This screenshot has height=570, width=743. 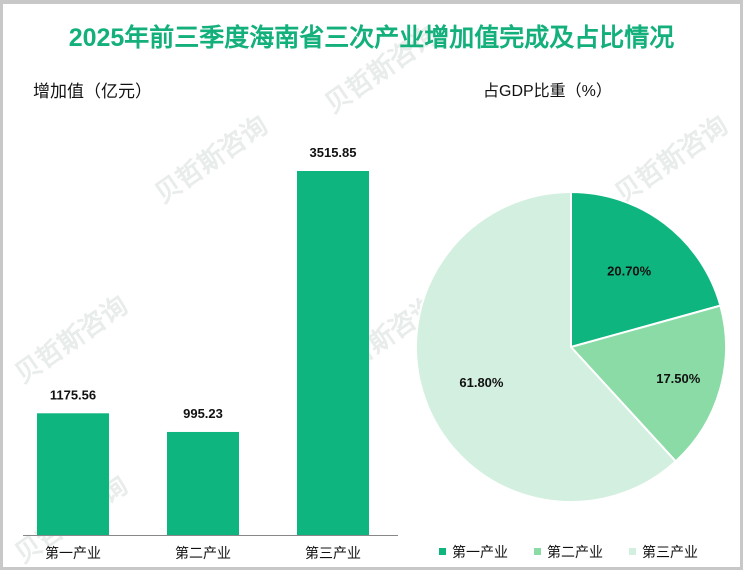 I want to click on bar-data-label: 995.23, so click(x=203, y=413).